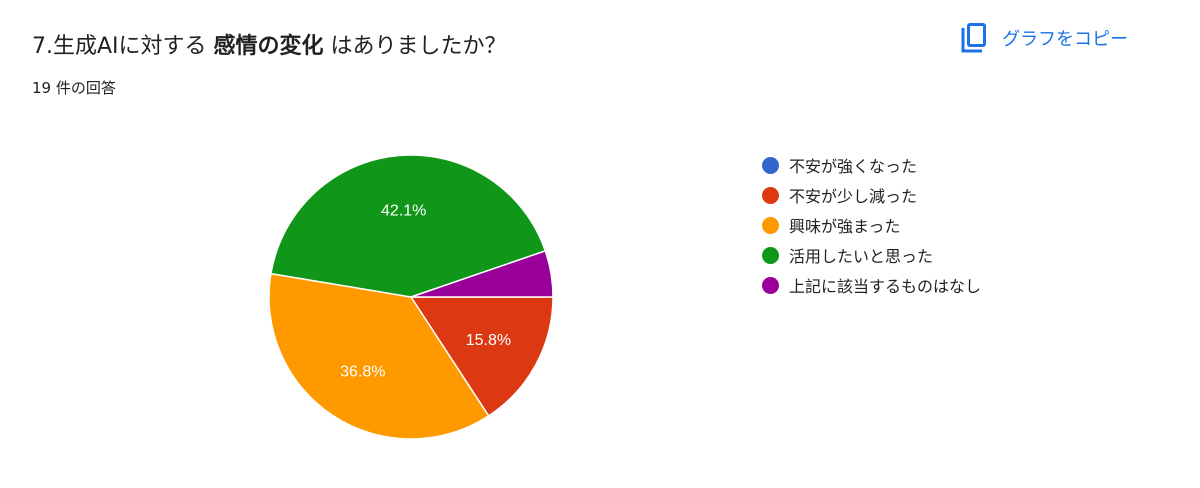 The height and width of the screenshot is (488, 1200). What do you see at coordinates (488, 340) in the screenshot?
I see `slice-percentage-label: 15.8%` at bounding box center [488, 340].